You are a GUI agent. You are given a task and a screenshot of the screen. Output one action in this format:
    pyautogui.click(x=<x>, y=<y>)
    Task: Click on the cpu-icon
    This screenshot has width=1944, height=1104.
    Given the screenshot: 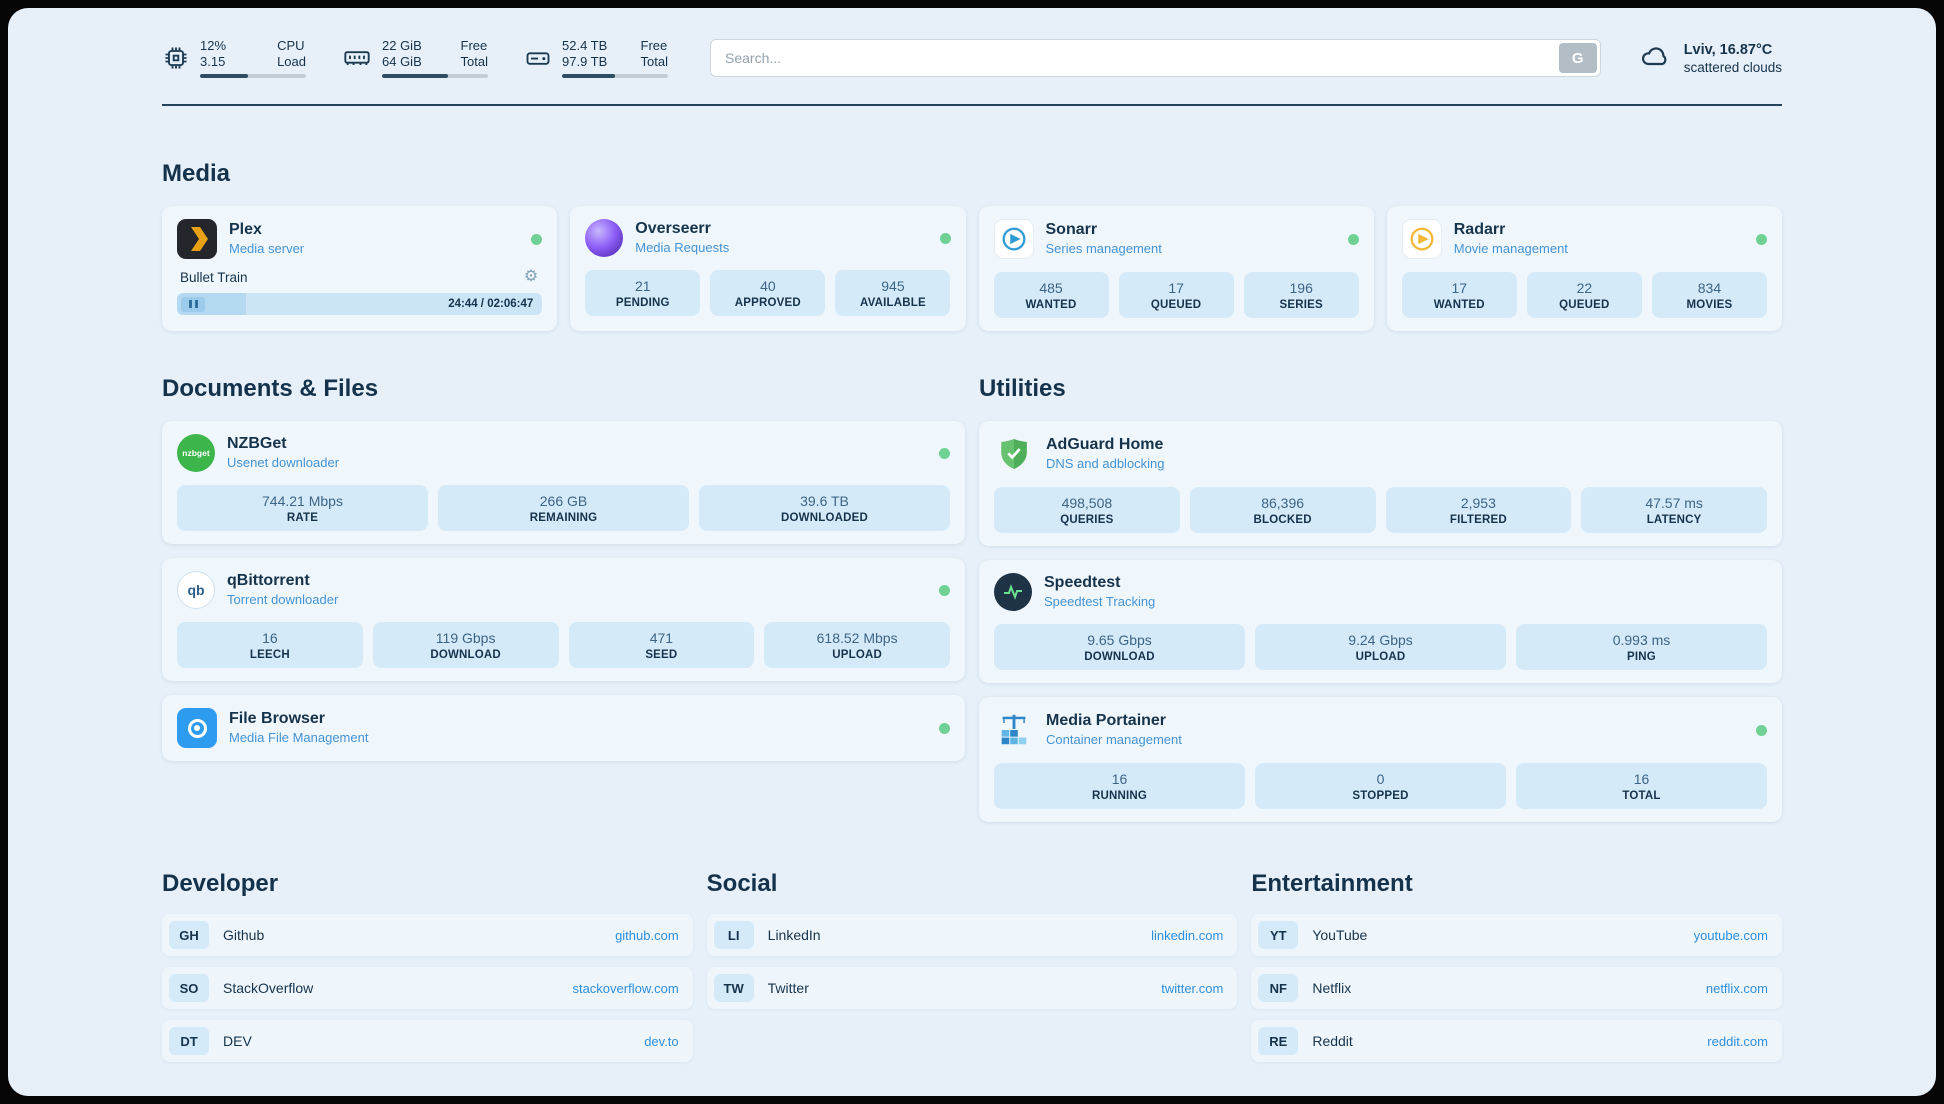 What is the action you would take?
    pyautogui.click(x=176, y=58)
    